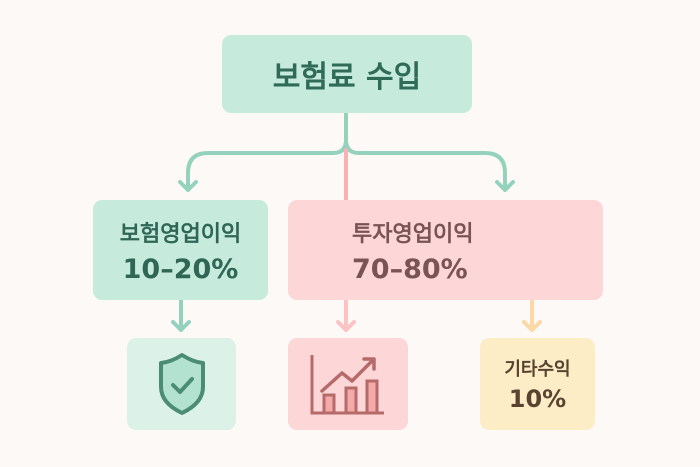  What do you see at coordinates (410, 269) in the screenshot?
I see `investment-profit-value: 70–80%` at bounding box center [410, 269].